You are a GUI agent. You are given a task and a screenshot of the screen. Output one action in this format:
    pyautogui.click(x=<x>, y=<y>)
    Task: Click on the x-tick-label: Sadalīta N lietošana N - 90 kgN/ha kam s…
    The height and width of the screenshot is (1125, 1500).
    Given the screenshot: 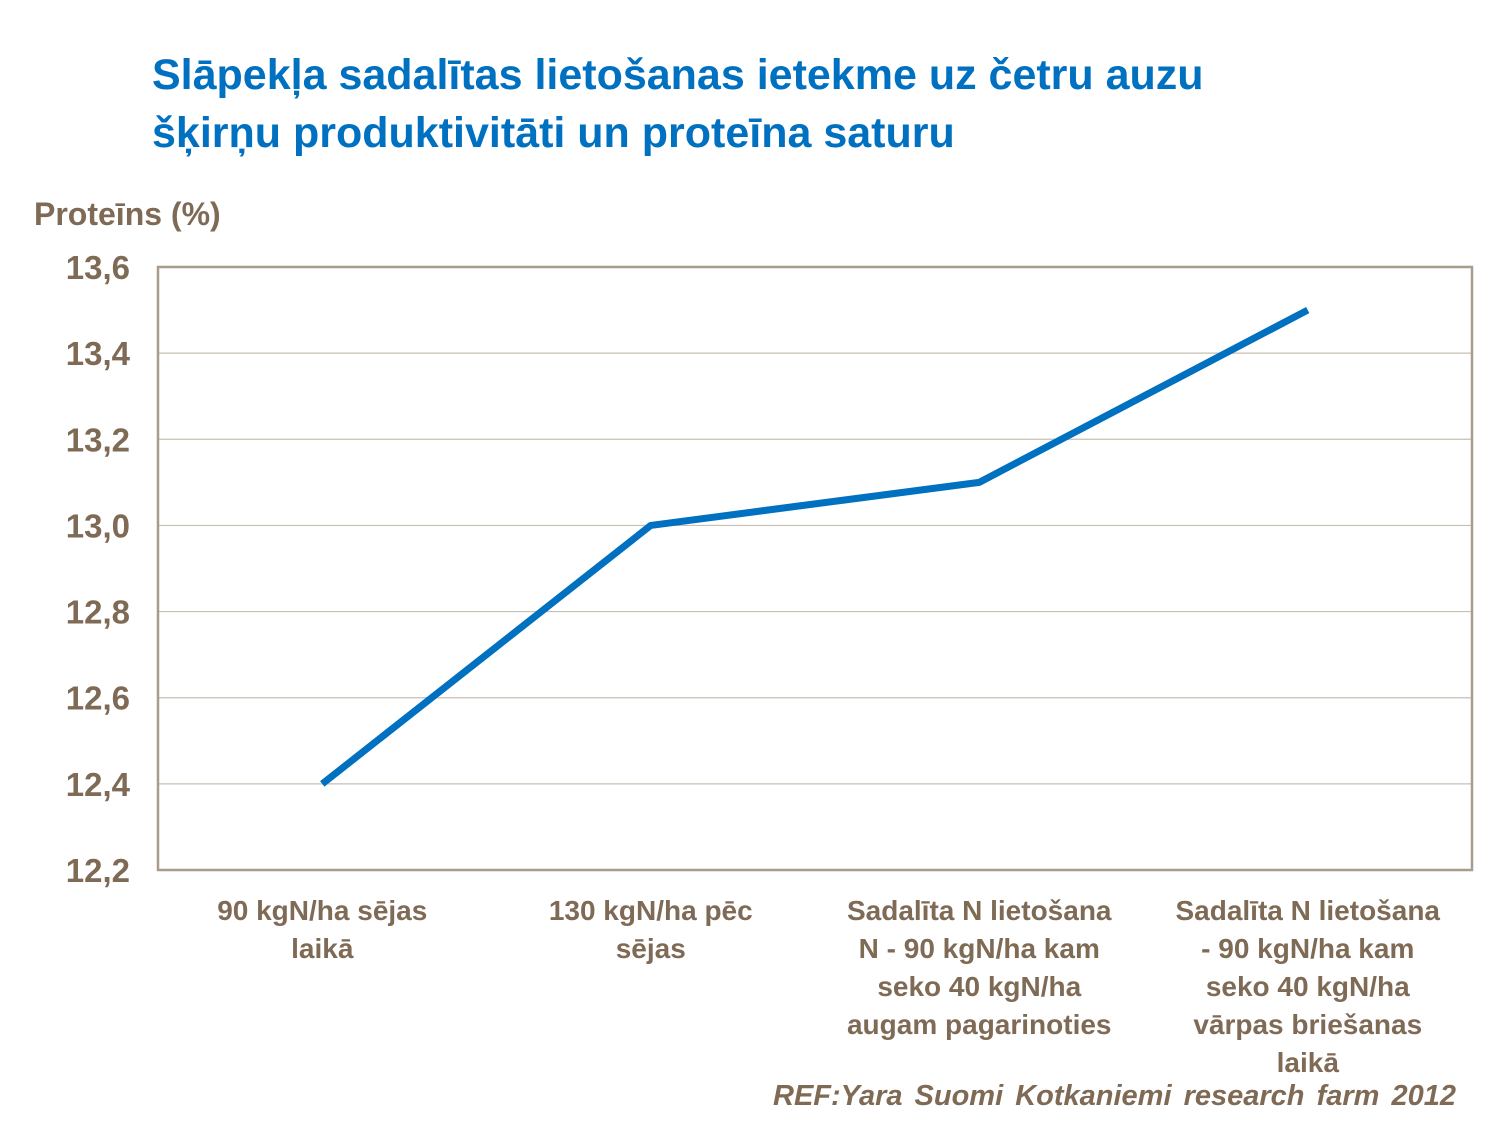 What is the action you would take?
    pyautogui.click(x=979, y=967)
    